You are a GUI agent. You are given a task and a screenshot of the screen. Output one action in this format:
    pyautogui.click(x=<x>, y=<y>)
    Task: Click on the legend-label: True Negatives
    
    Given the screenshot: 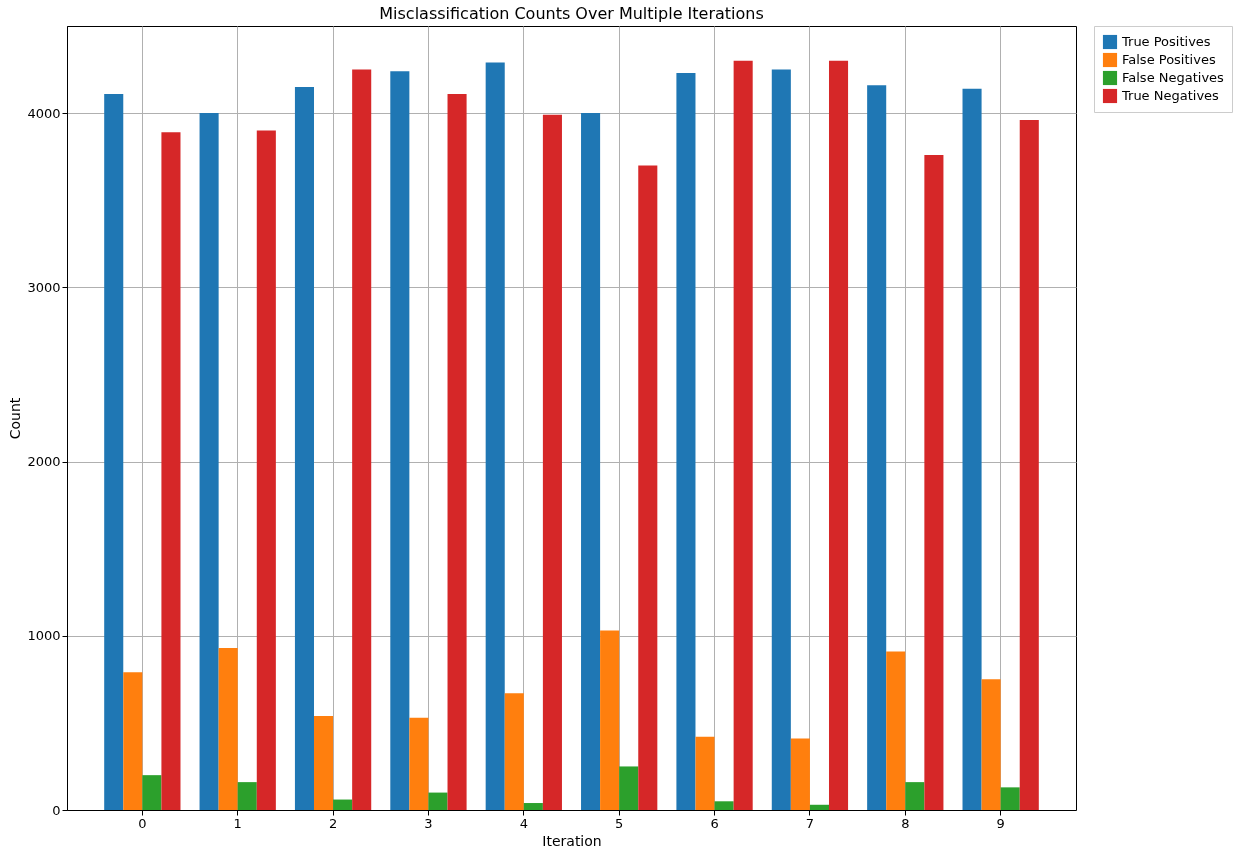 What is the action you would take?
    pyautogui.click(x=1170, y=95)
    